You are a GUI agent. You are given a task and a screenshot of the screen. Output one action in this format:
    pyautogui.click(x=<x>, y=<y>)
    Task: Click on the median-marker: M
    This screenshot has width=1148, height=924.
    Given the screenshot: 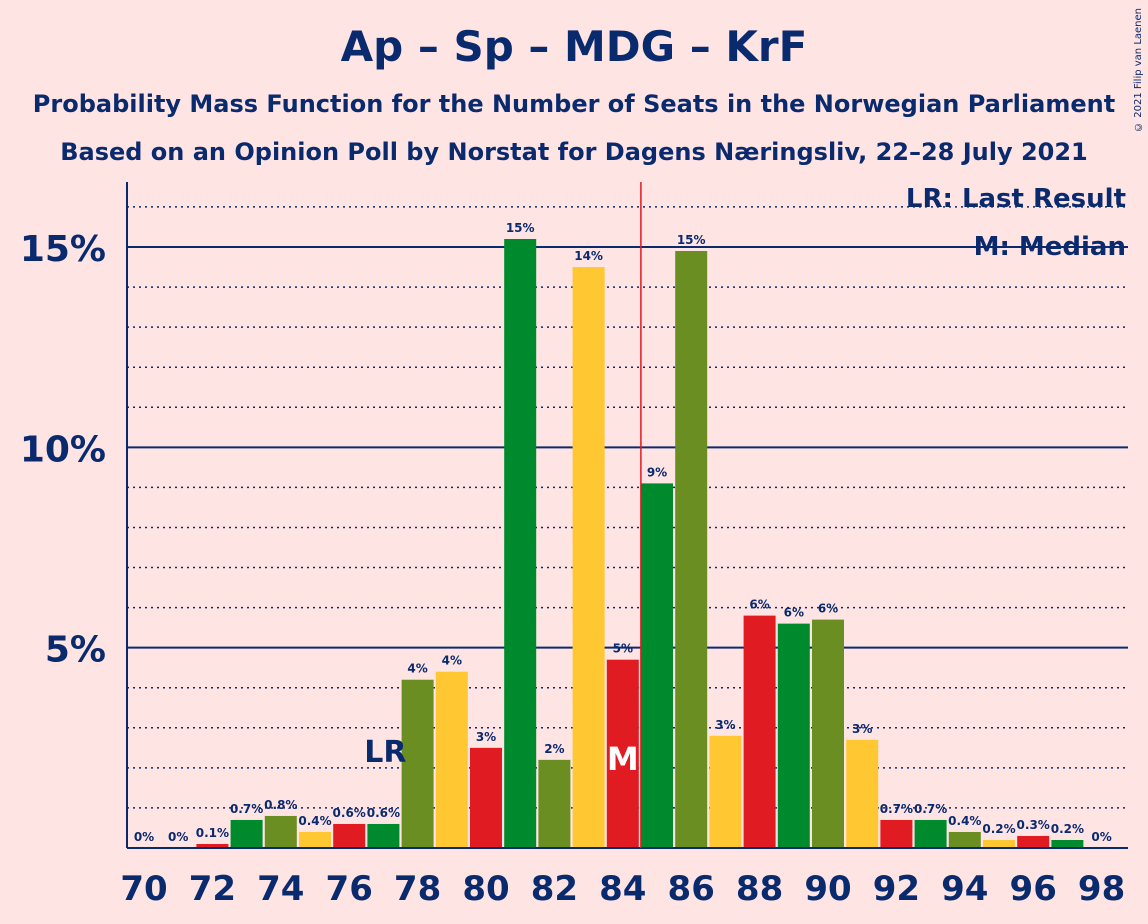 What is the action you would take?
    pyautogui.click(x=623, y=759)
    